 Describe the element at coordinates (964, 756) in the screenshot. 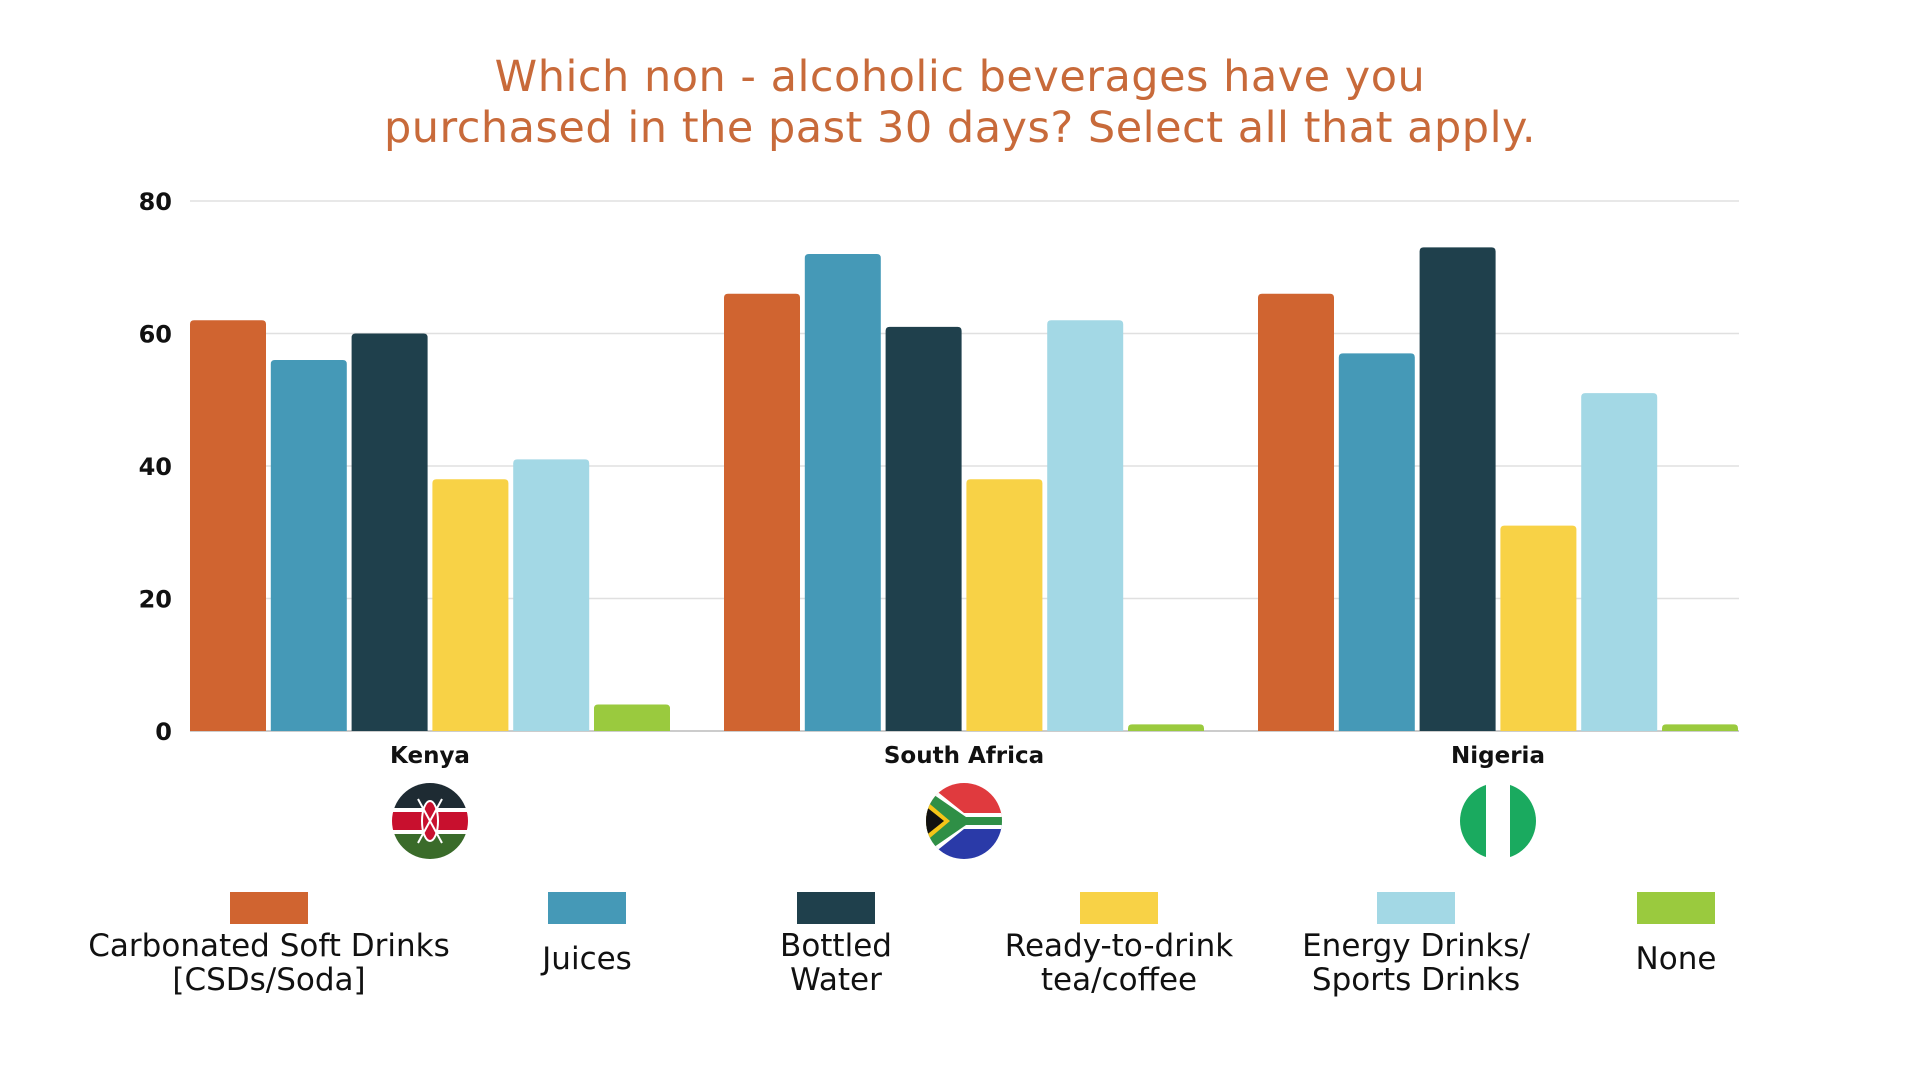

I see `x-tick-label: South Africa` at that location.